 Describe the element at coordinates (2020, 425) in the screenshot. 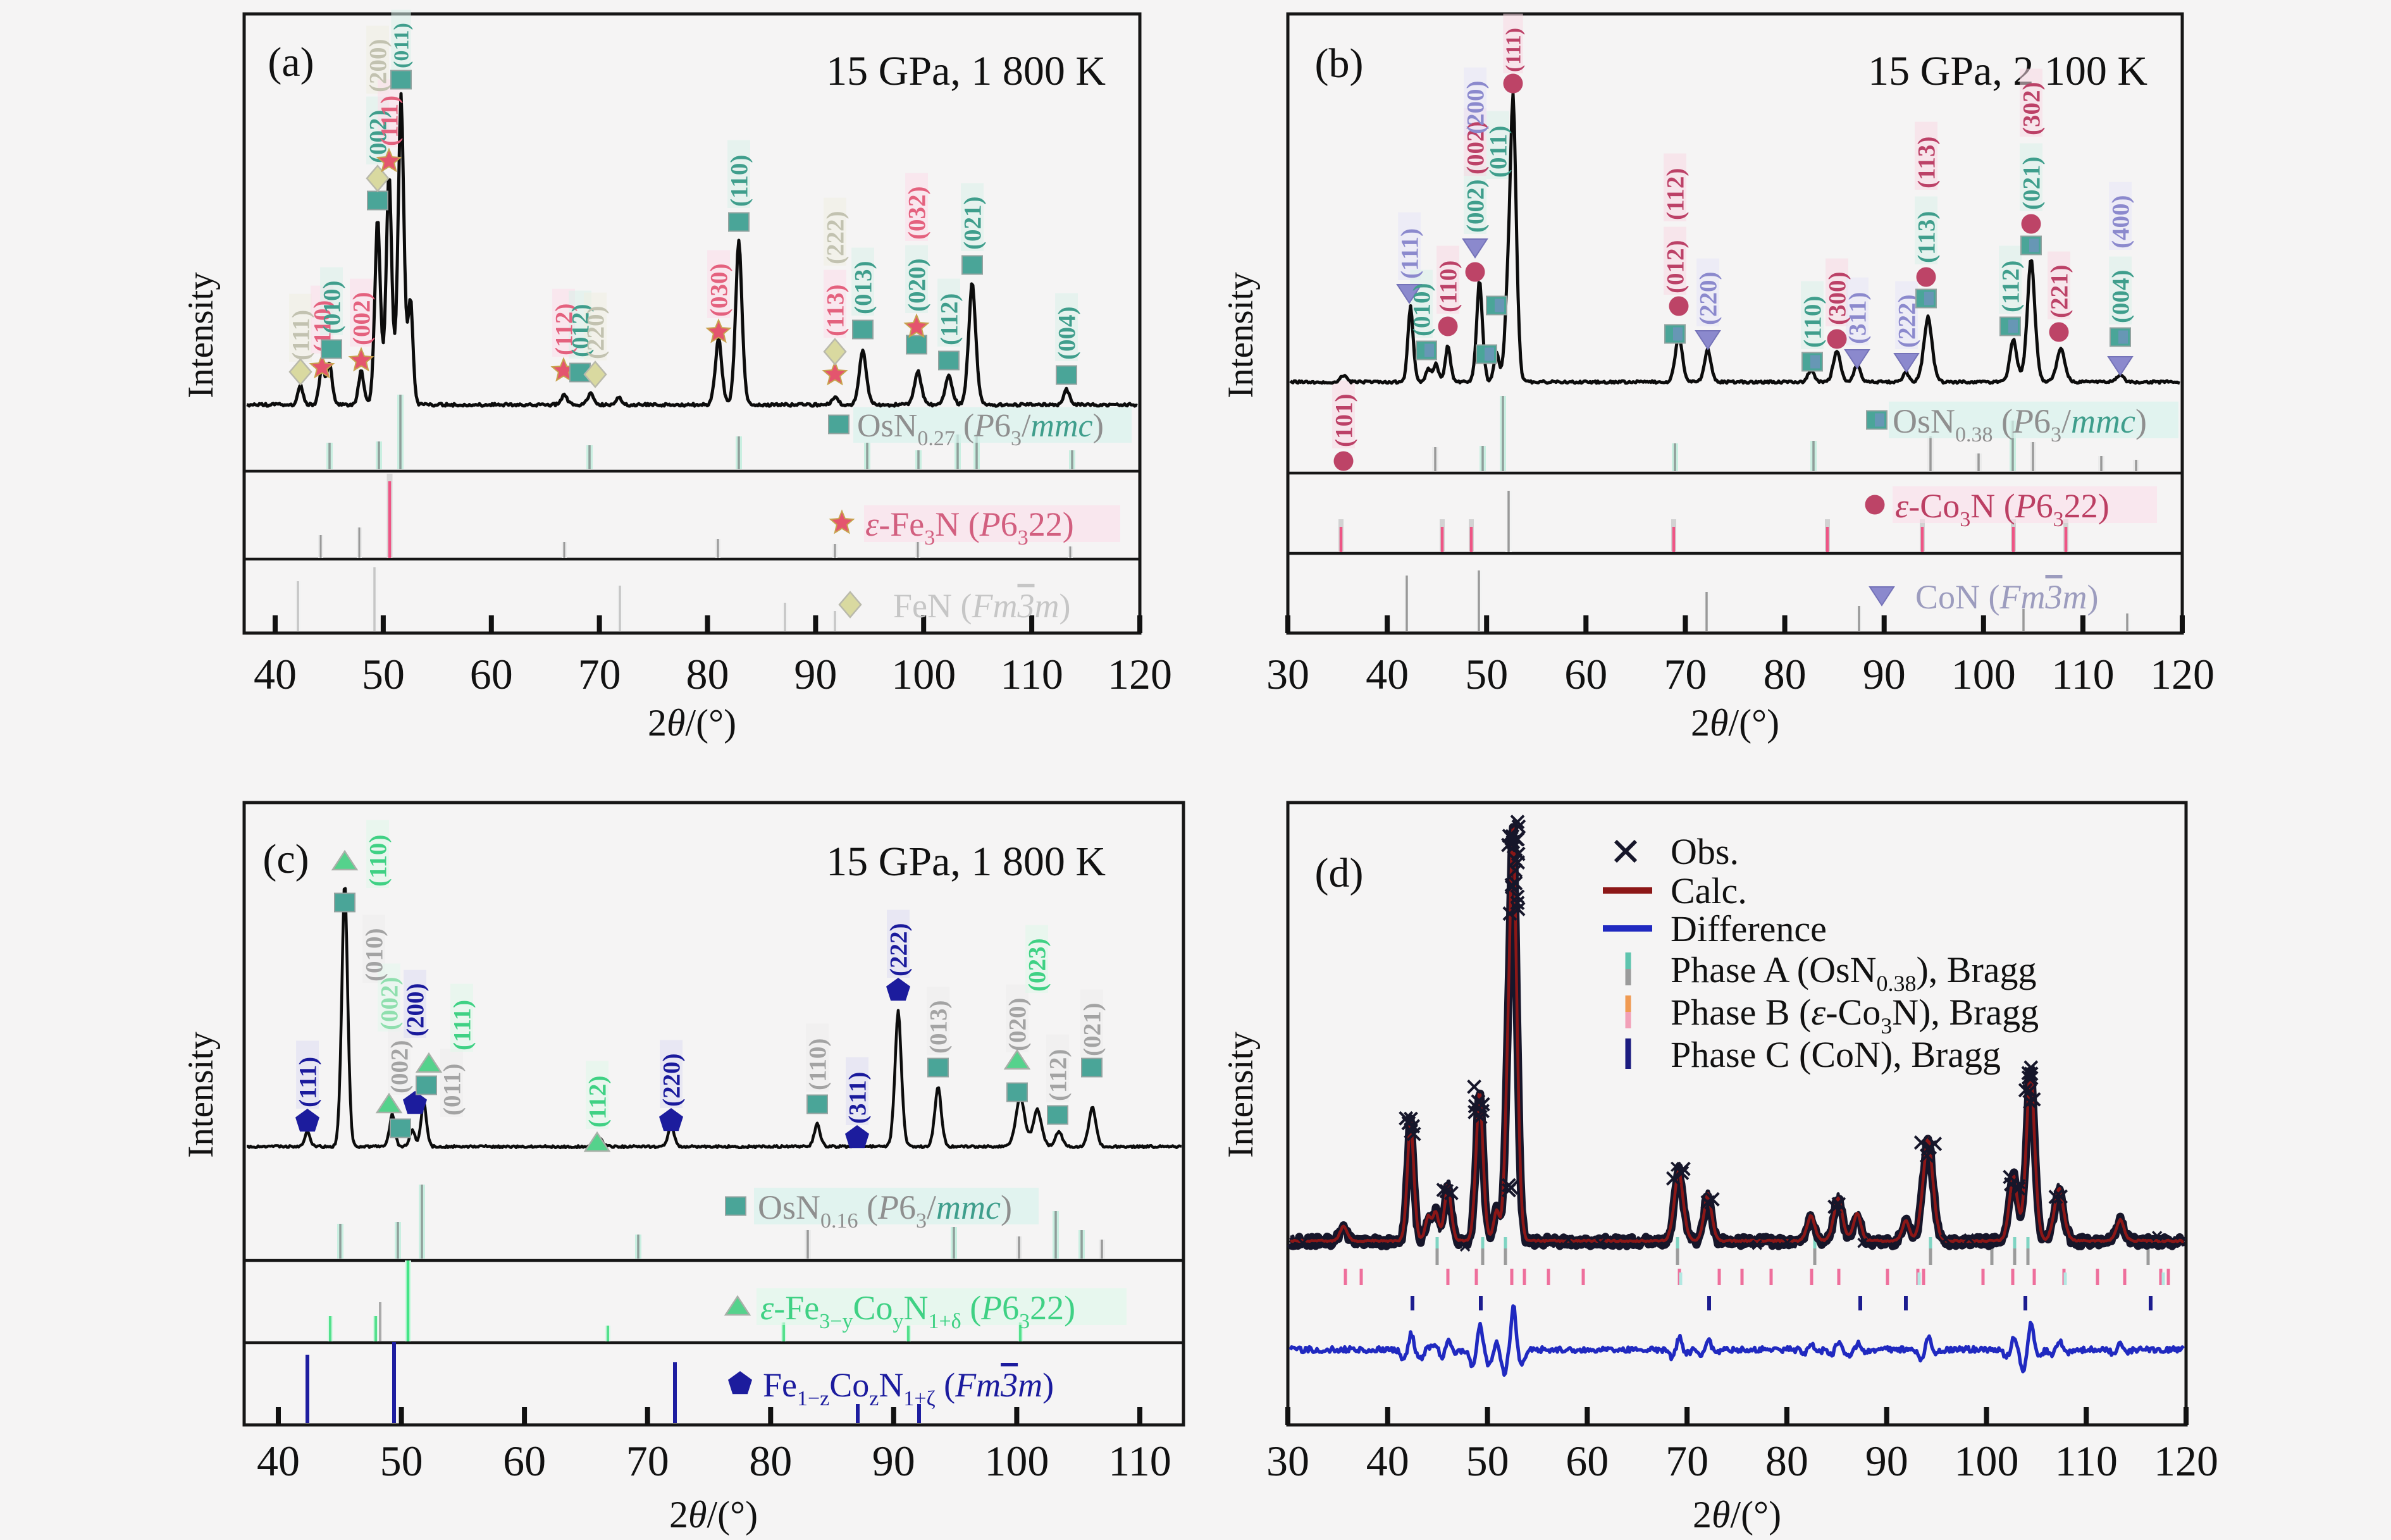

I see `svg-text: OsN0.38​ (P63​/mmc)` at that location.